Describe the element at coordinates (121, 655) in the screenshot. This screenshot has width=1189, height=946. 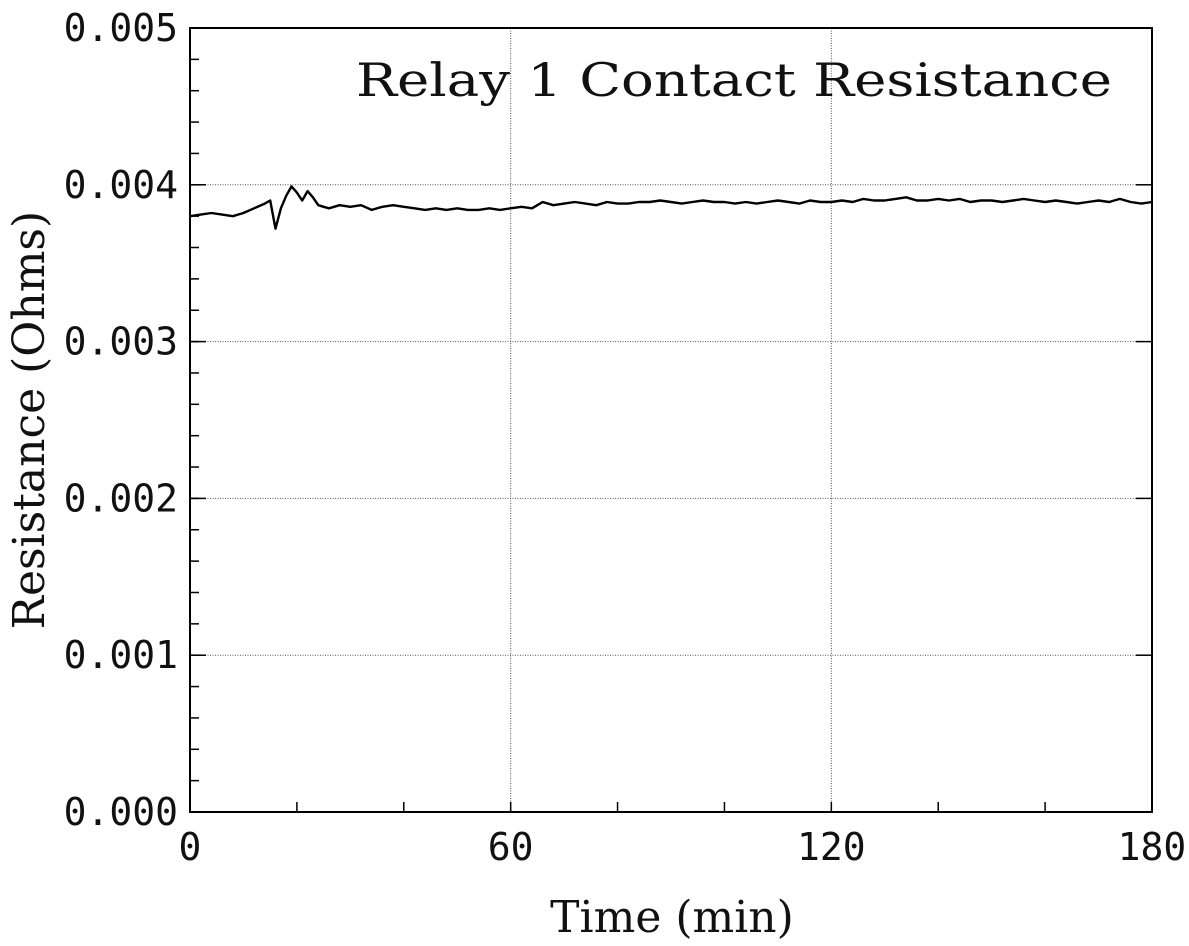
I see `y-tick-label: 0.001` at that location.